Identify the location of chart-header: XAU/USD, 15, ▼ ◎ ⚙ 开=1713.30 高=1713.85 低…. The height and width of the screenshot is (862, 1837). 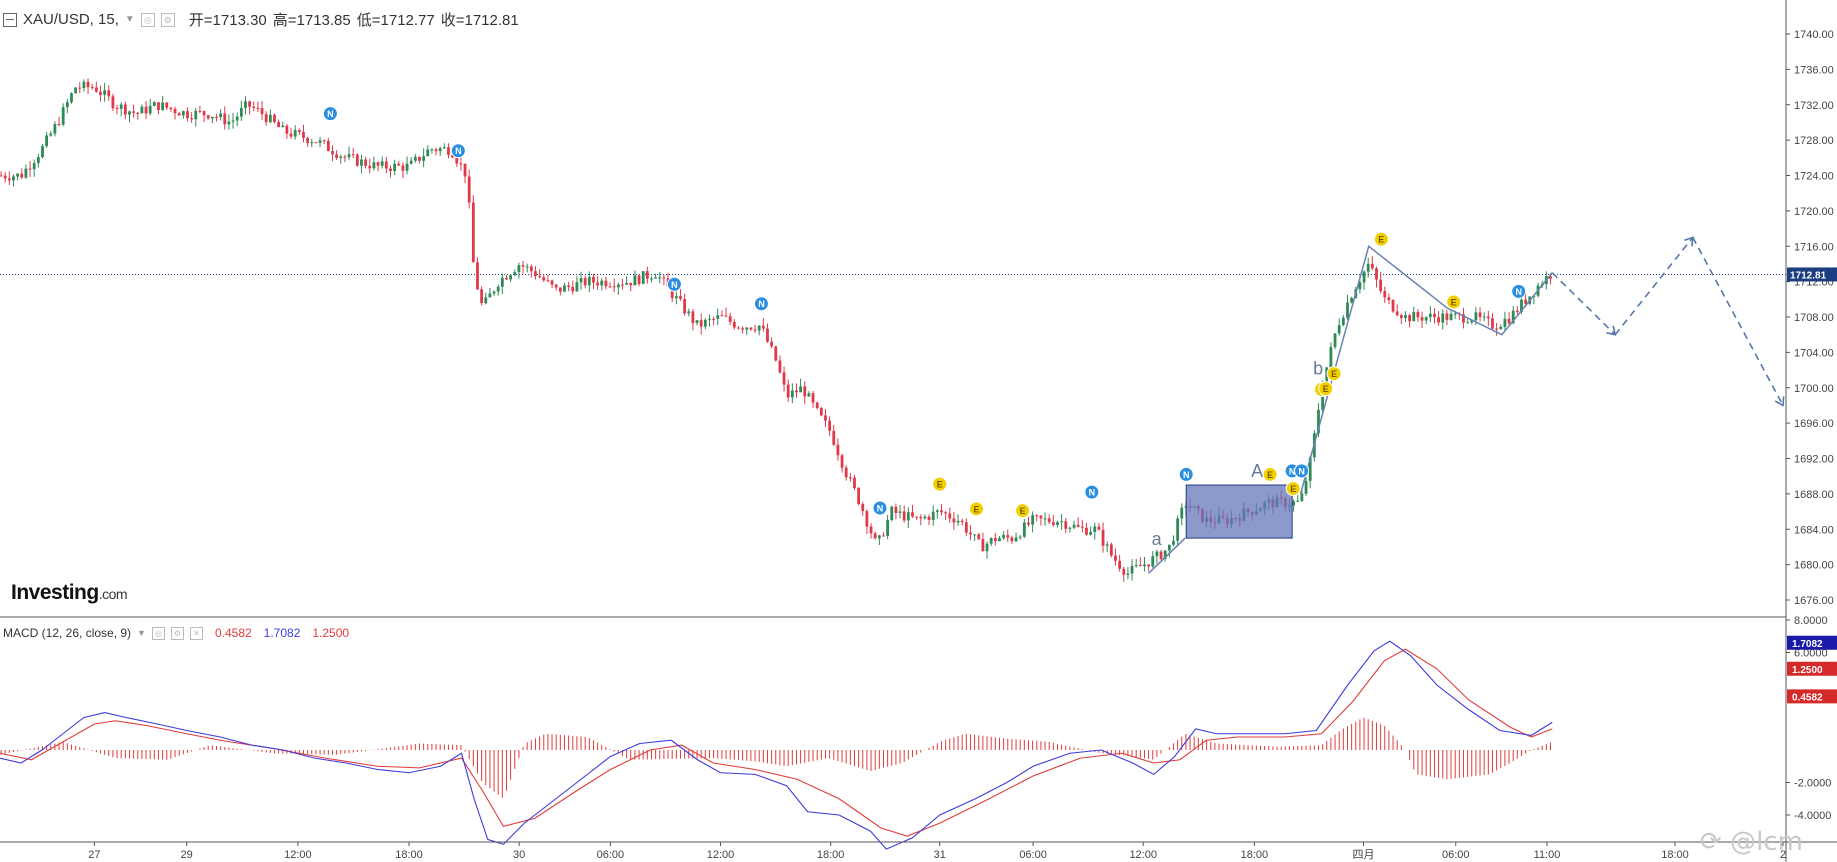
(261, 19).